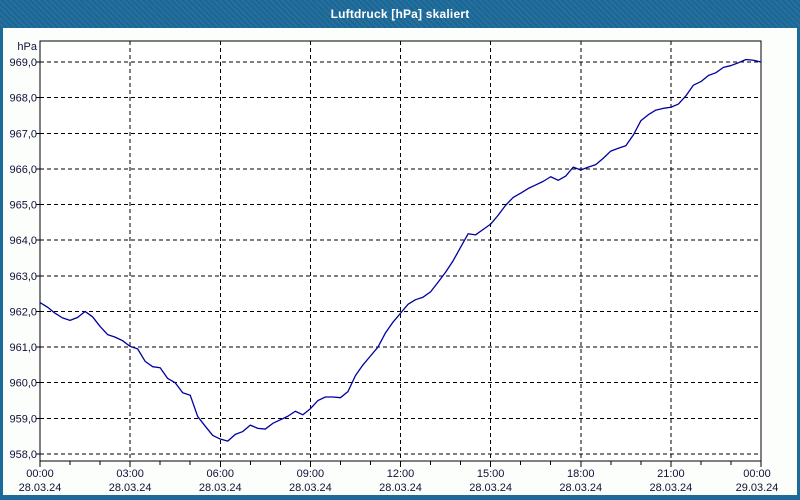 The image size is (800, 500). What do you see at coordinates (581, 474) in the screenshot?
I see `x-tick-time-label: 18:00` at bounding box center [581, 474].